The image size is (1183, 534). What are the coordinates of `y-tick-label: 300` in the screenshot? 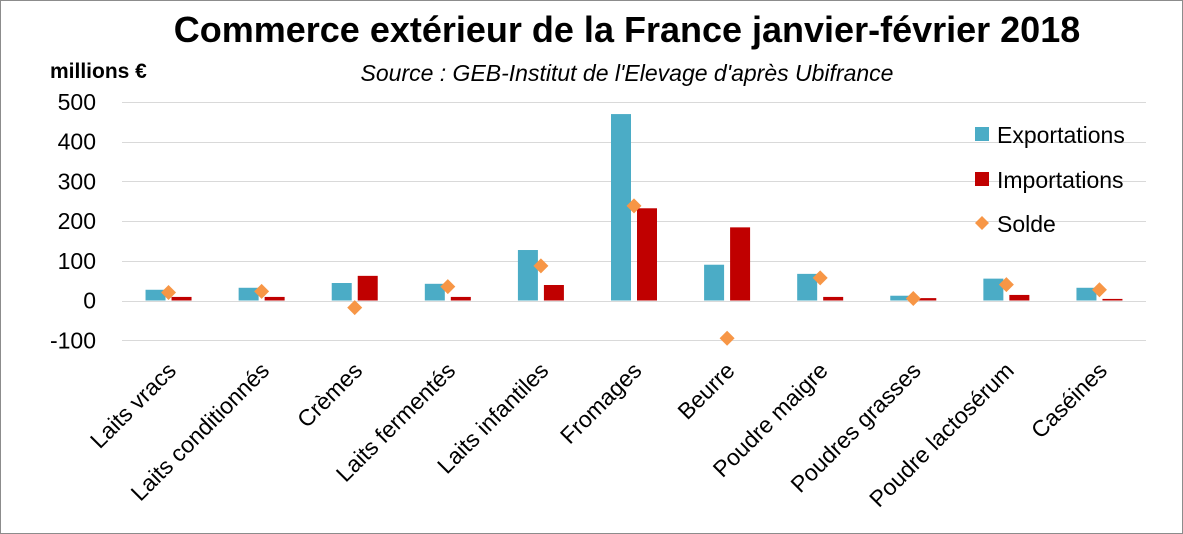 It's located at (77, 181).